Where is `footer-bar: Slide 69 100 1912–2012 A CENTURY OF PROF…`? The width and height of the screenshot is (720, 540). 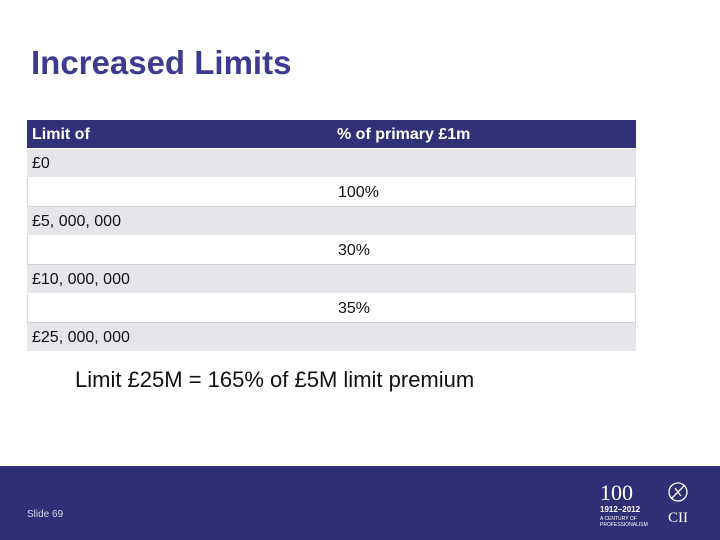
footer-bar: Slide 69 100 1912–2012 A CENTURY OF PROF… is located at coordinates (360, 503).